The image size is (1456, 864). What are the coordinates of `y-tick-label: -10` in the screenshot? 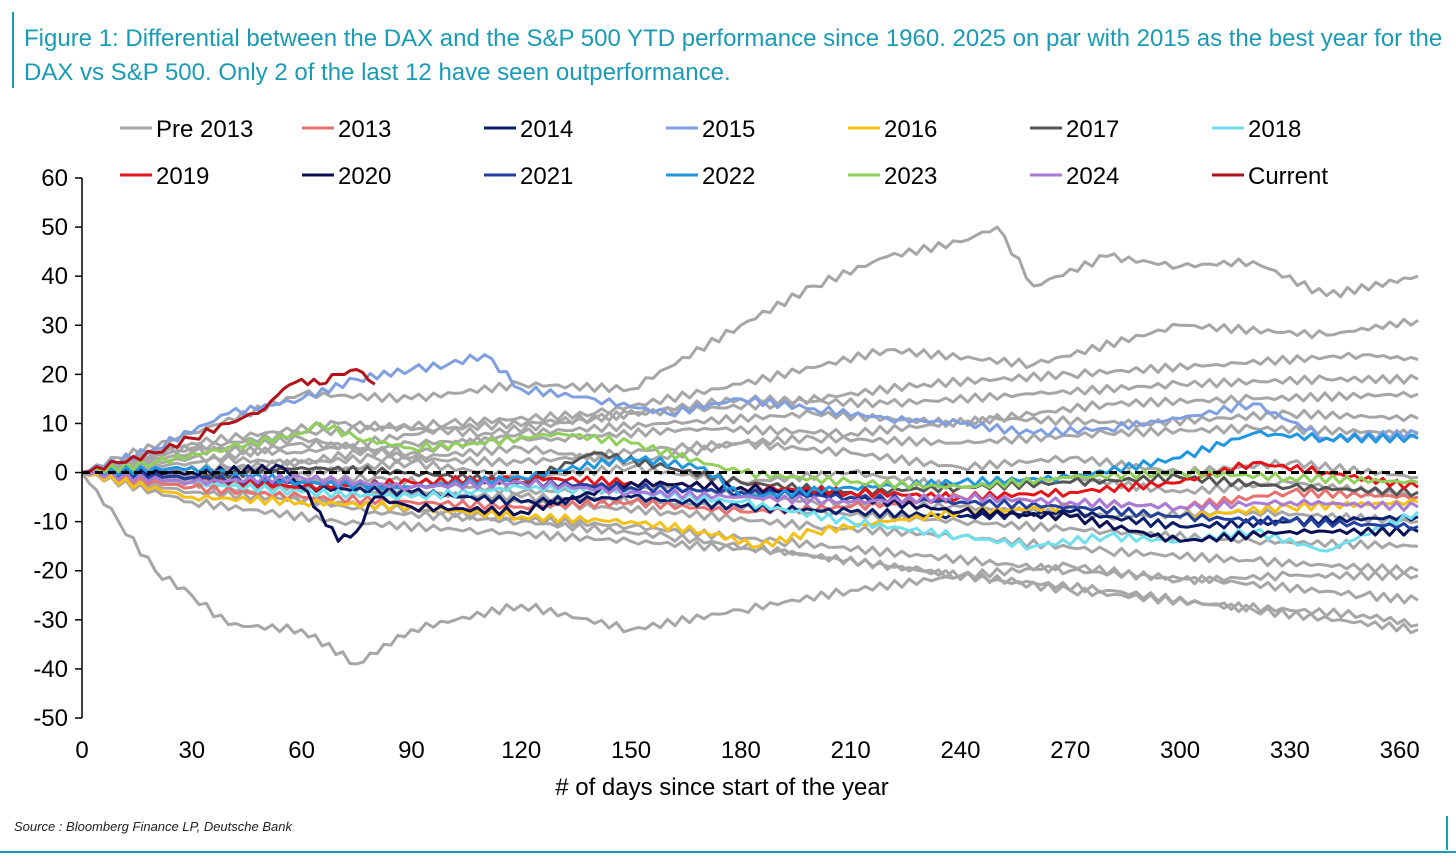 It's located at (50, 522).